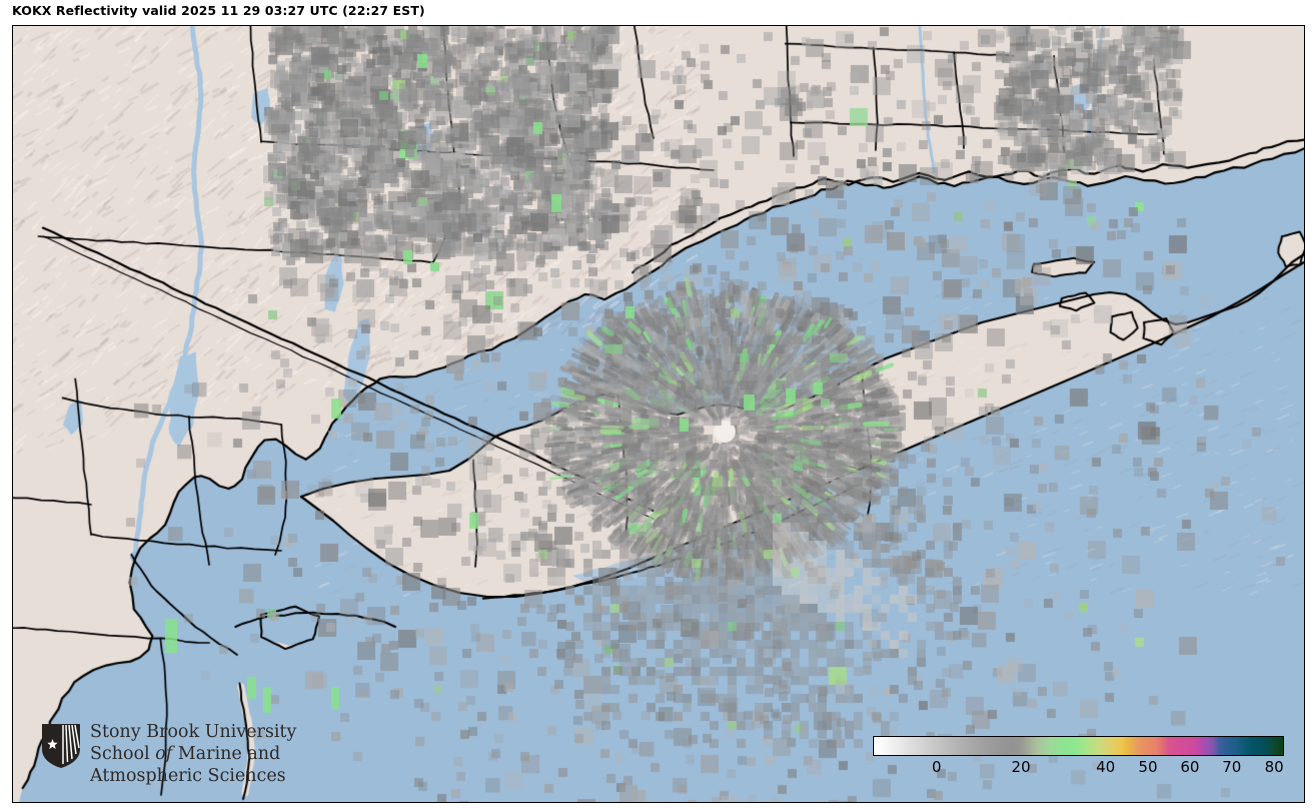 Image resolution: width=1316 pixels, height=811 pixels. Describe the element at coordinates (1190, 767) in the screenshot. I see `colorbar-tick-60: 60` at that location.